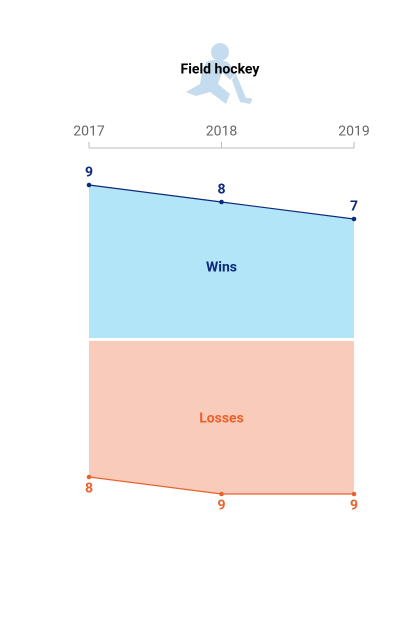 This screenshot has height=640, width=420. Describe the element at coordinates (89, 132) in the screenshot. I see `x-tick-label: 2017` at that location.